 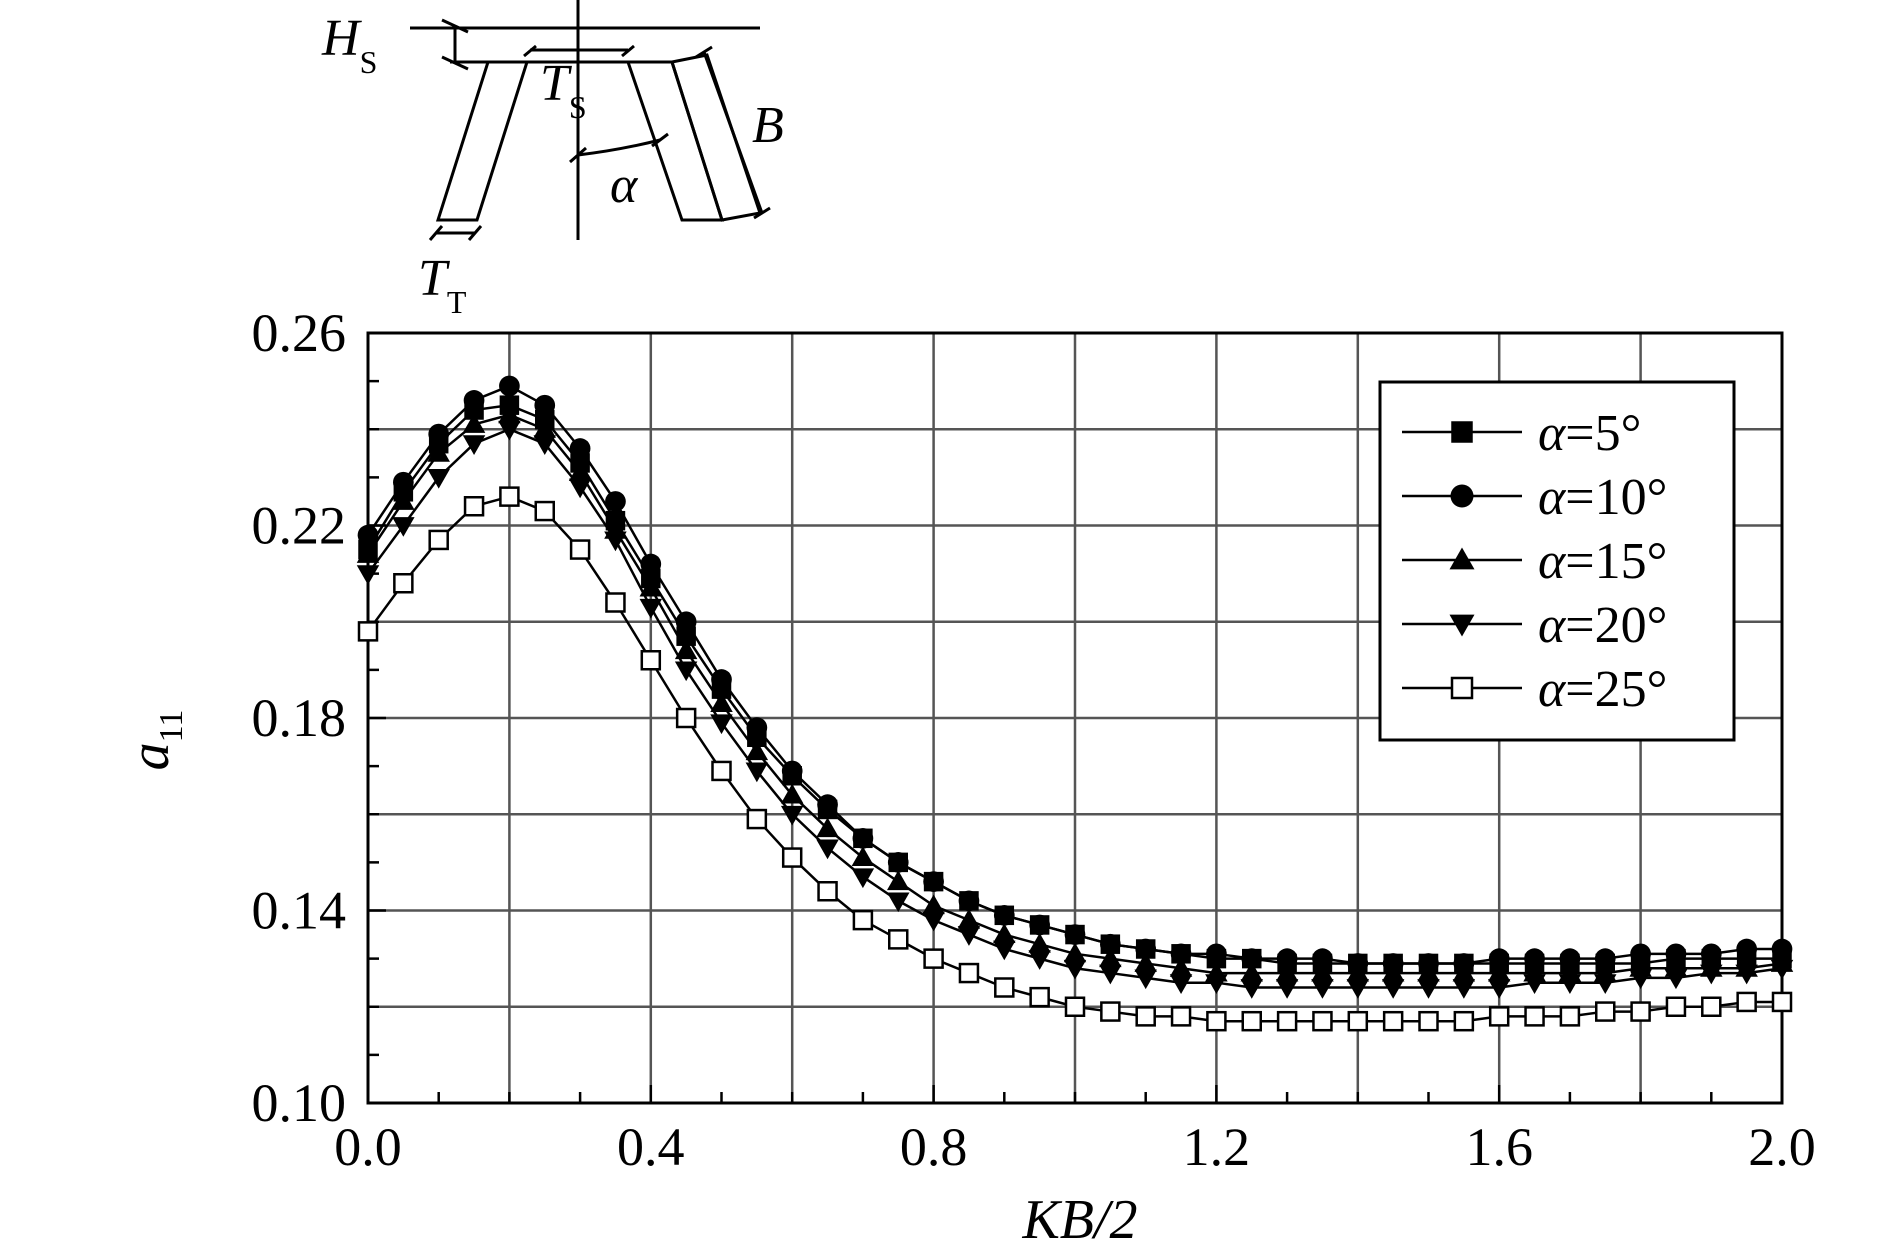 I want to click on legend-item: α=10°, so click(x=1534, y=497).